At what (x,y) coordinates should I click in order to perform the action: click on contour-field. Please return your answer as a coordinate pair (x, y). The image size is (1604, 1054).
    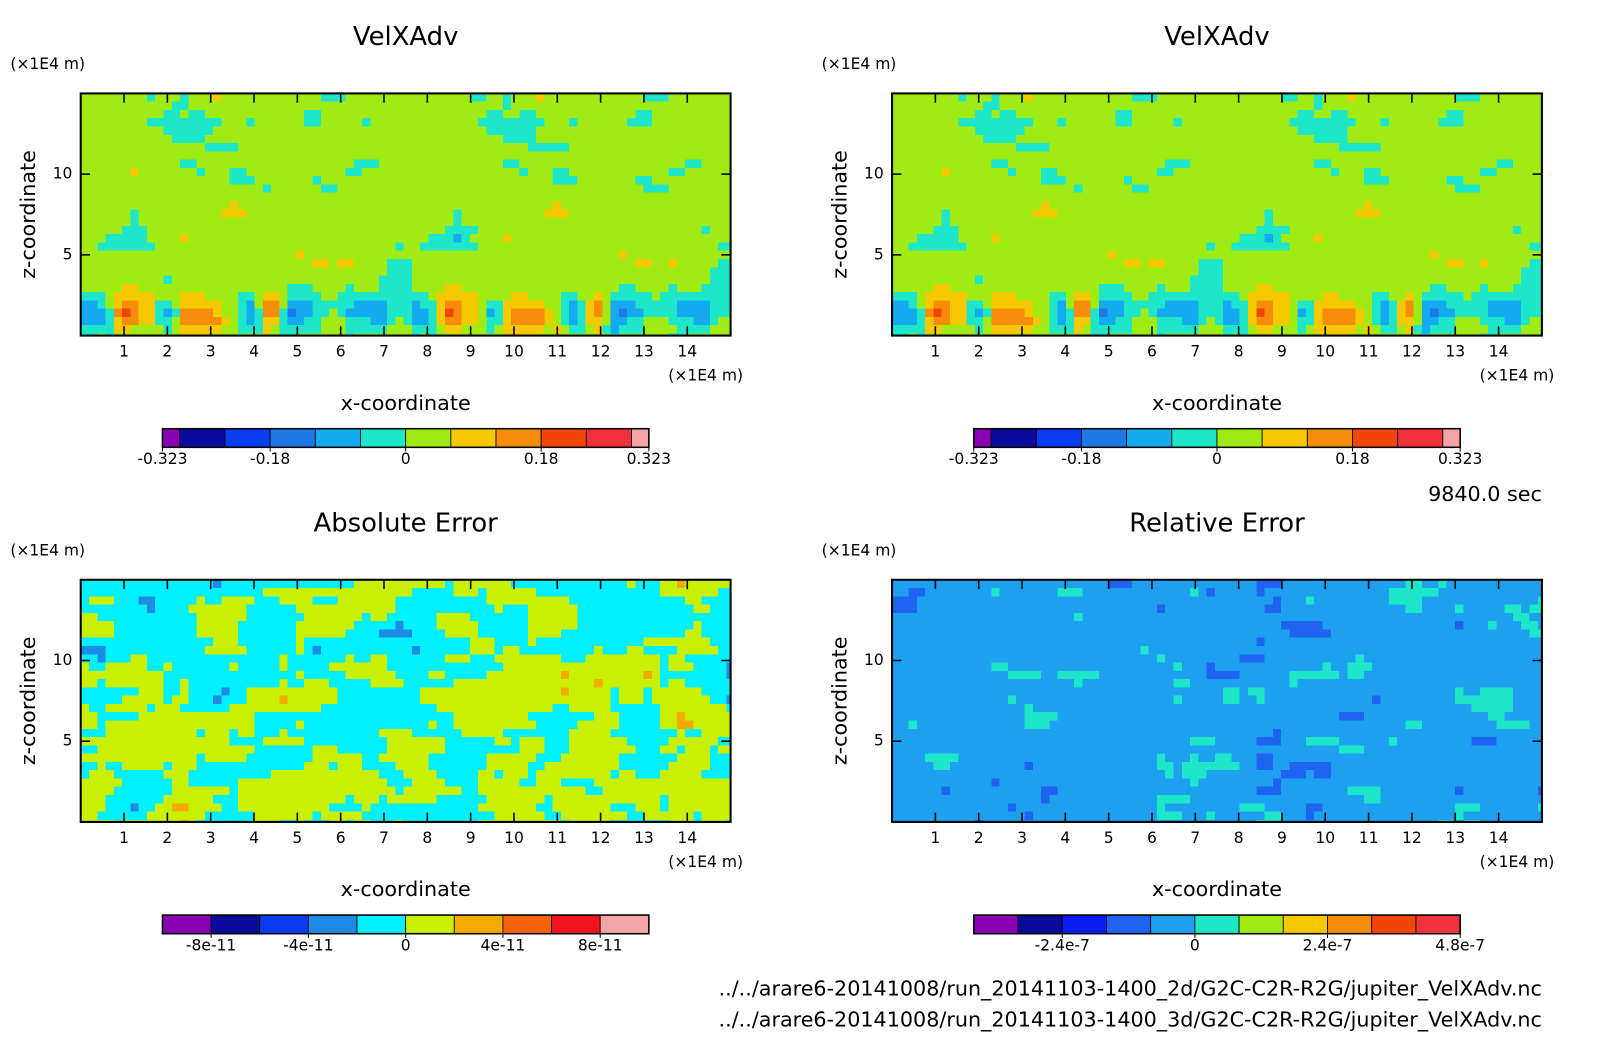
    Looking at the image, I should click on (405, 700).